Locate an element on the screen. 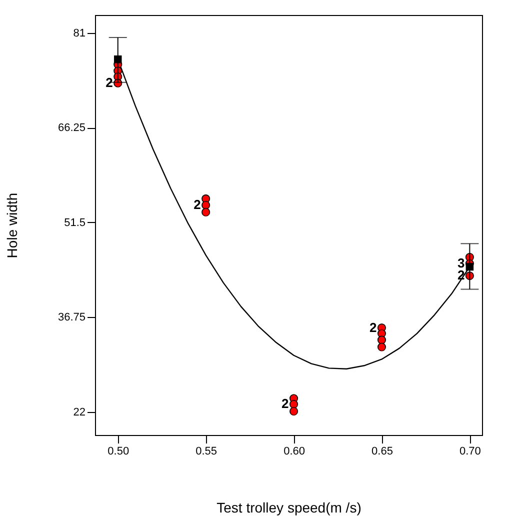 The image size is (521, 532). y-axis-title: Hole width is located at coordinates (12, 225).